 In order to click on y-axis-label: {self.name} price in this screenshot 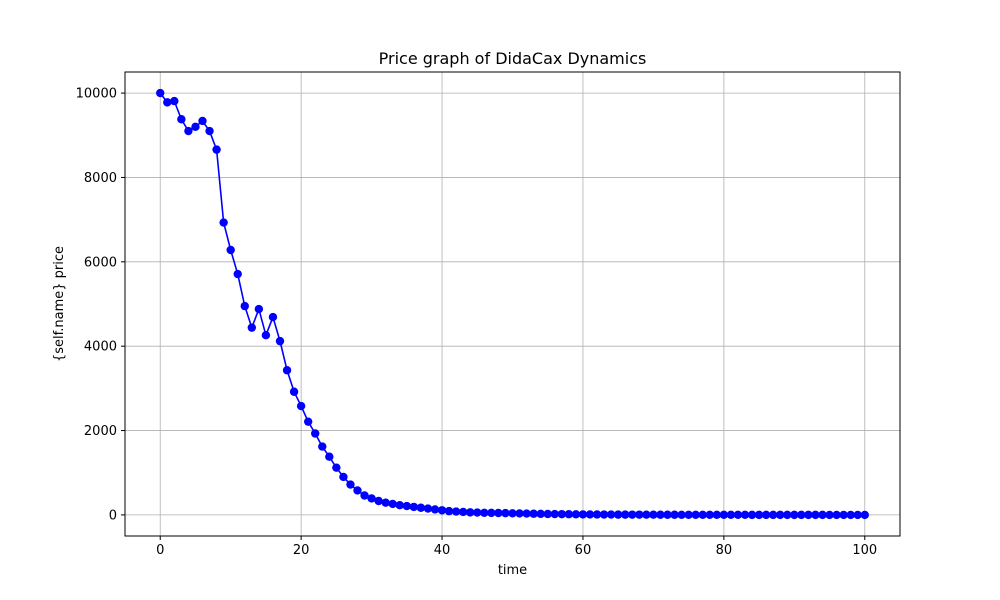, I will do `click(59, 304)`.